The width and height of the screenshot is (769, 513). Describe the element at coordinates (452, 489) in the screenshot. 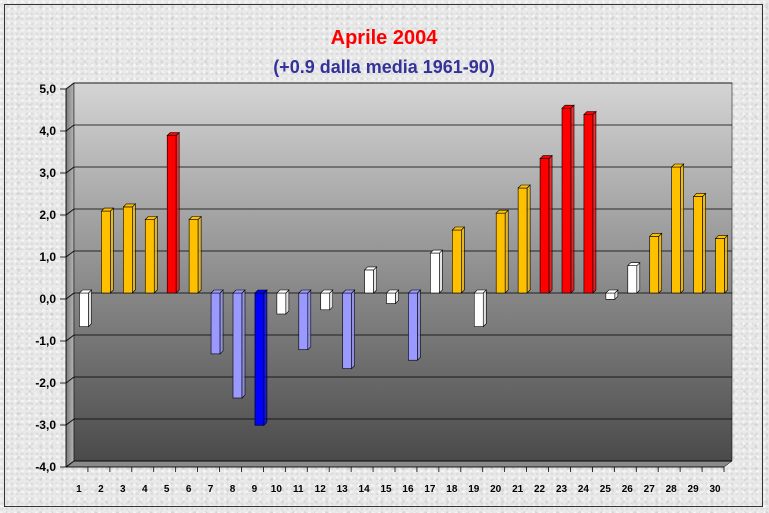

I see `x-tick-label: 18` at that location.